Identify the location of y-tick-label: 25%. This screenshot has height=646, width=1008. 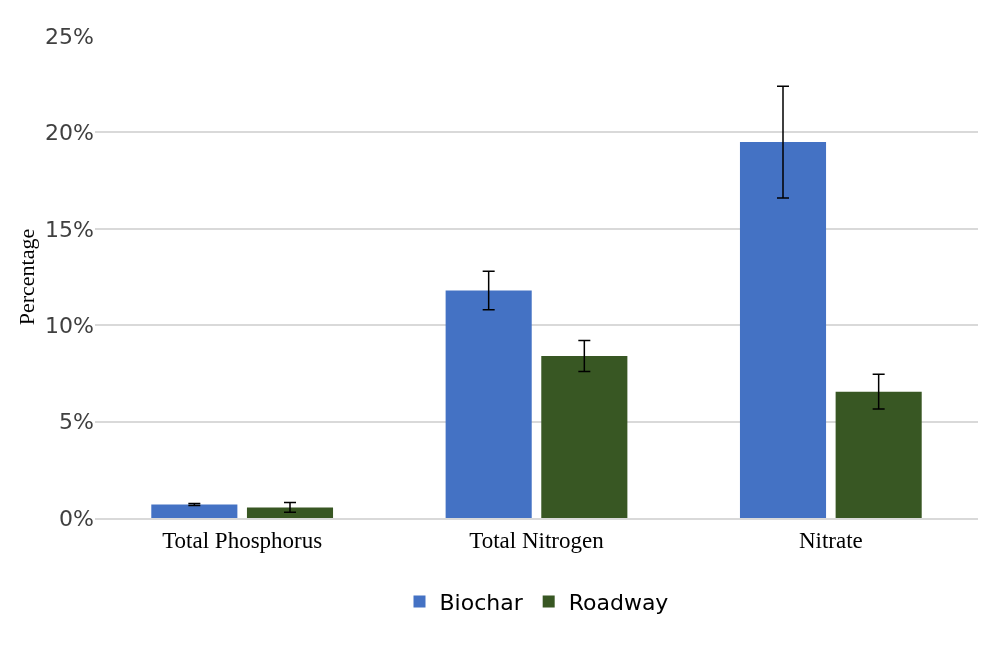
(69, 36).